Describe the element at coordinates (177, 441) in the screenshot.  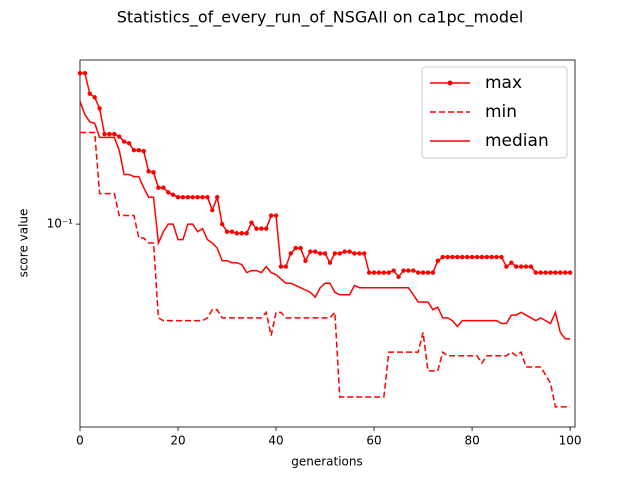
I see `x-tick-label: 20` at that location.